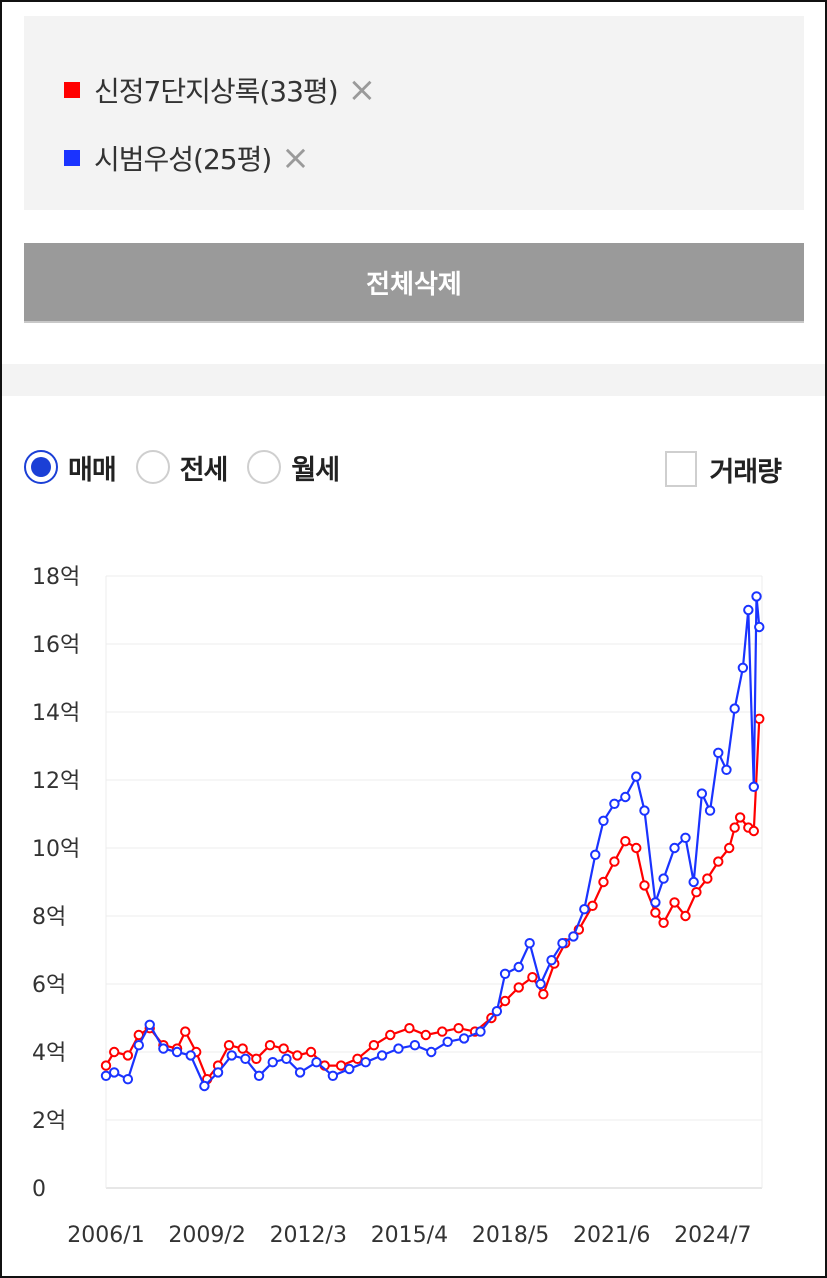 Image resolution: width=827 pixels, height=1278 pixels. Describe the element at coordinates (723, 469) in the screenshot. I see `volume-checkbox: 거래량` at that location.